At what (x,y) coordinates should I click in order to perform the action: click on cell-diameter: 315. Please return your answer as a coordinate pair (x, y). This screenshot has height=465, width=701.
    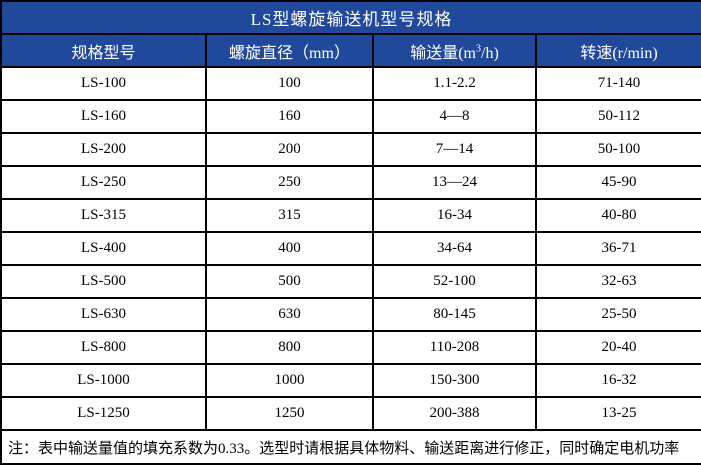
    Looking at the image, I should click on (289, 215).